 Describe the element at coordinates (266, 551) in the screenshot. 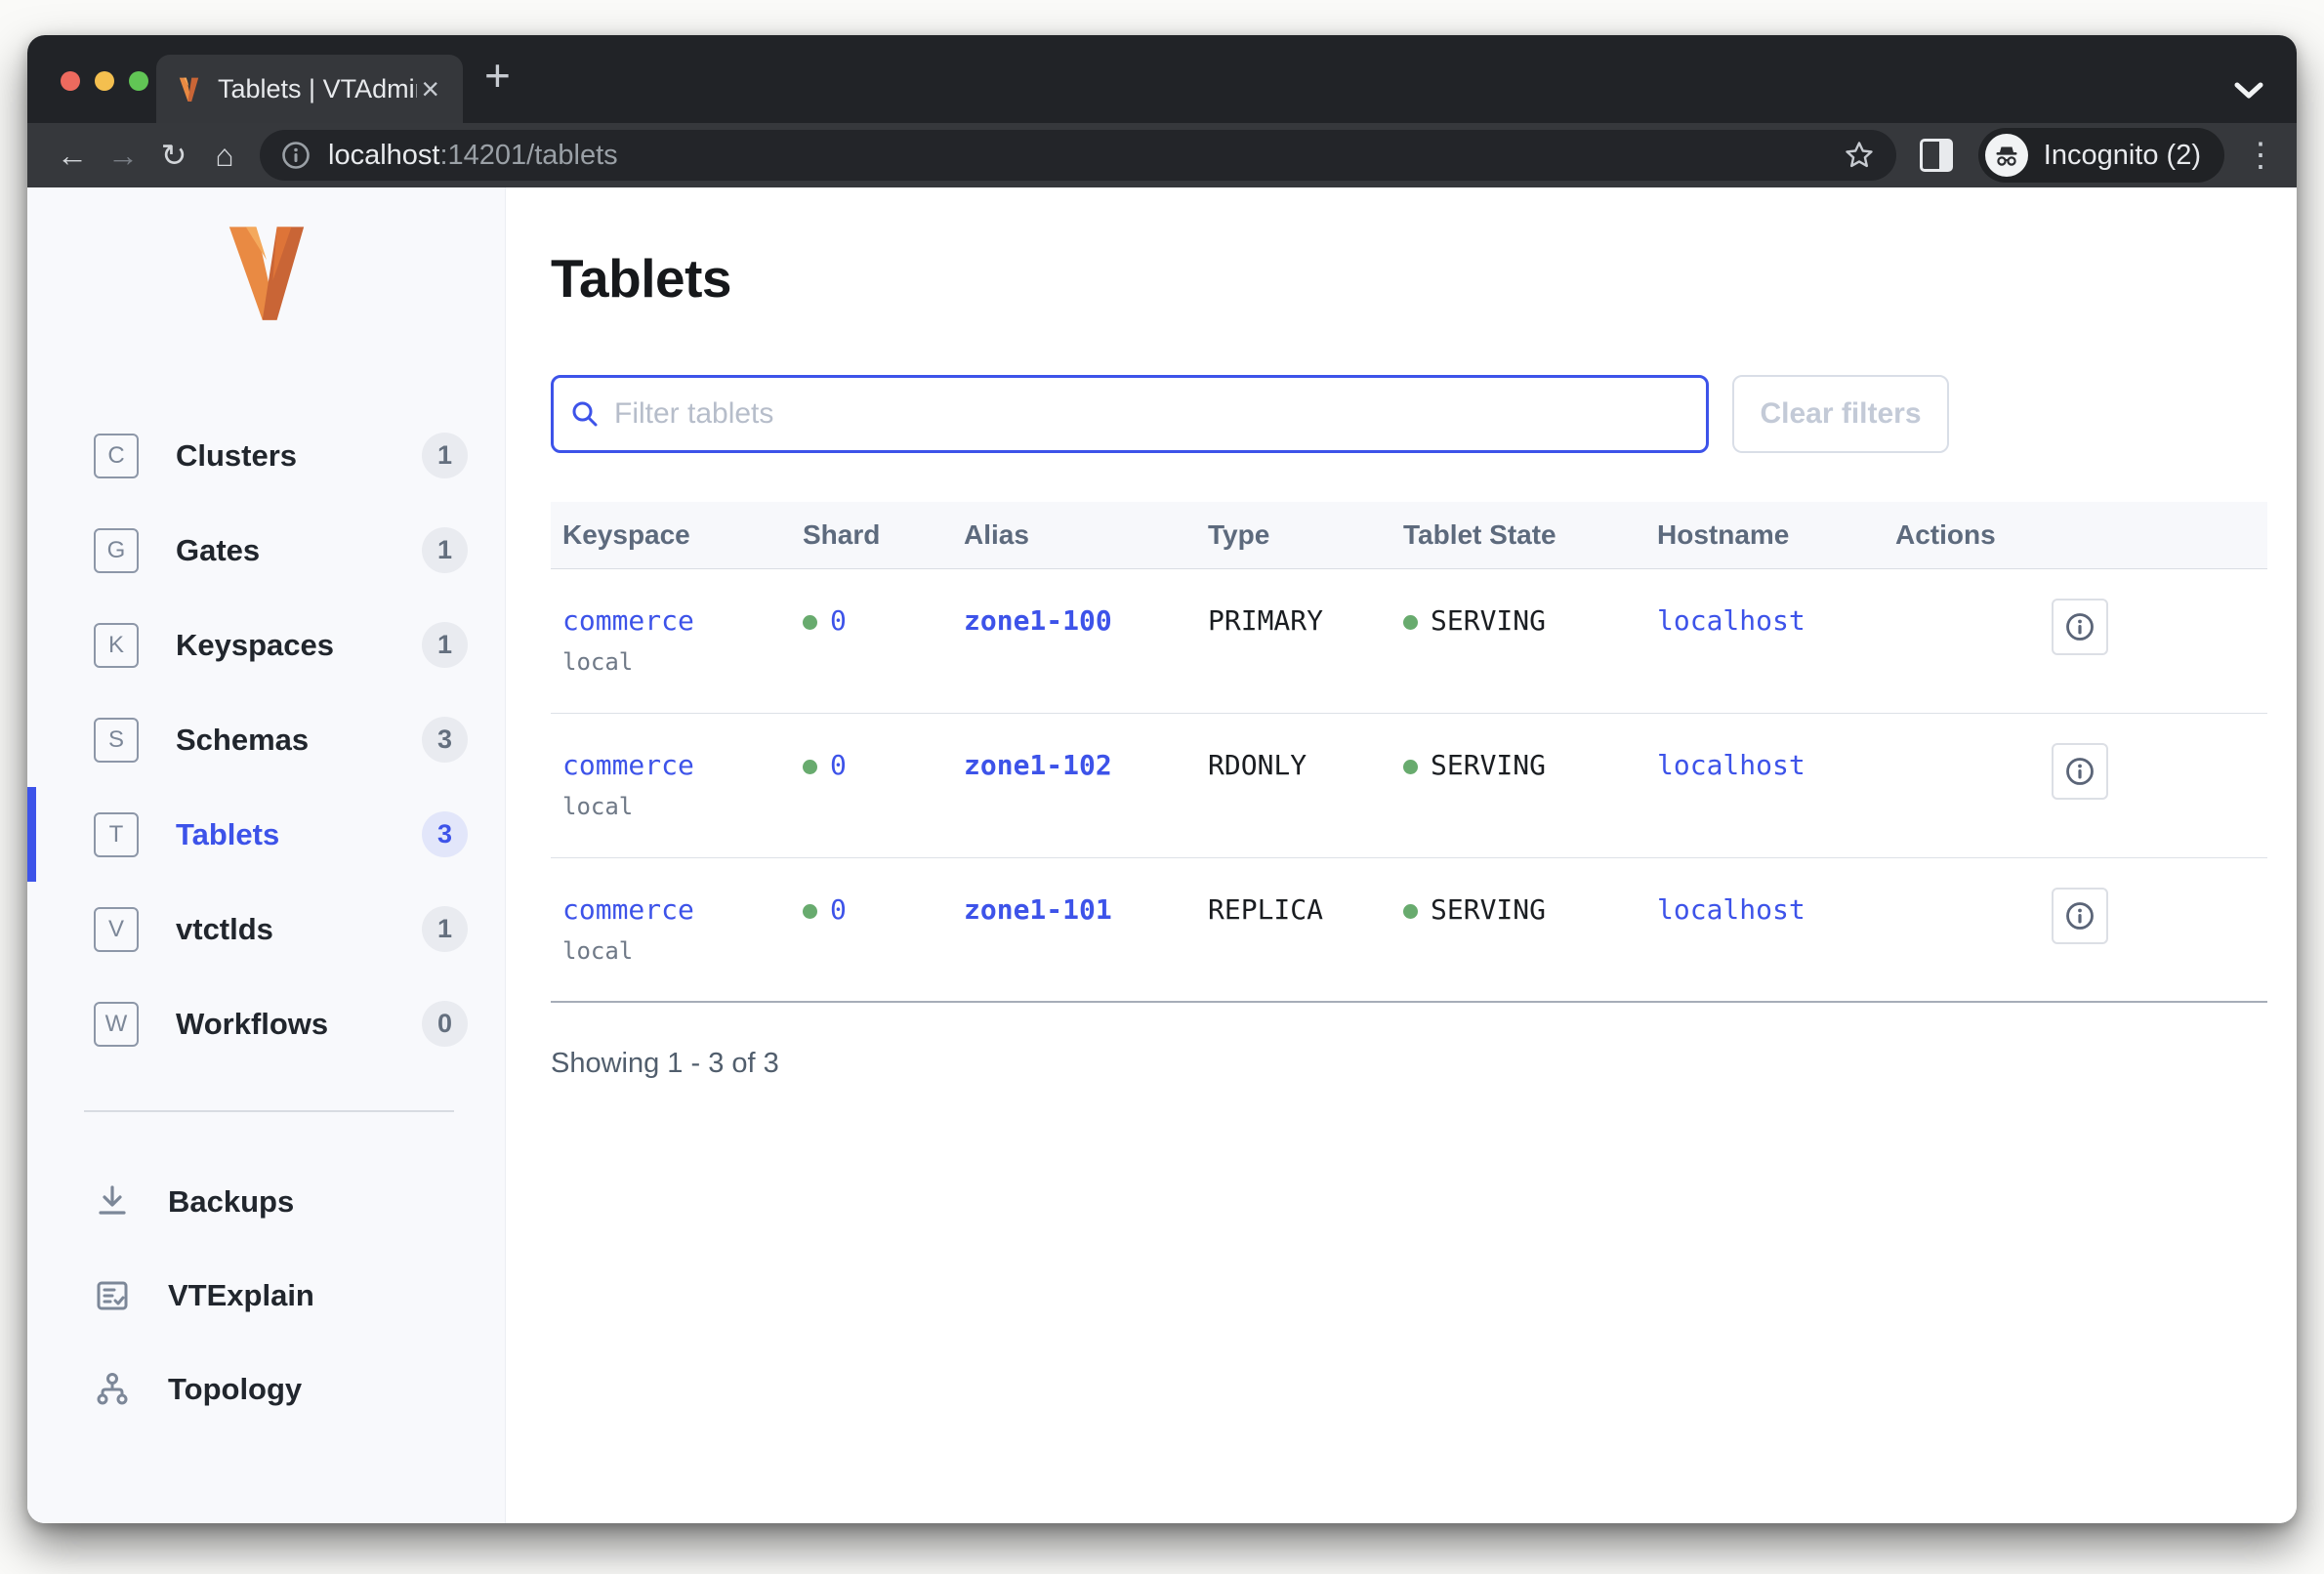

I see `sidebar-item-gates: G Gates 1` at that location.